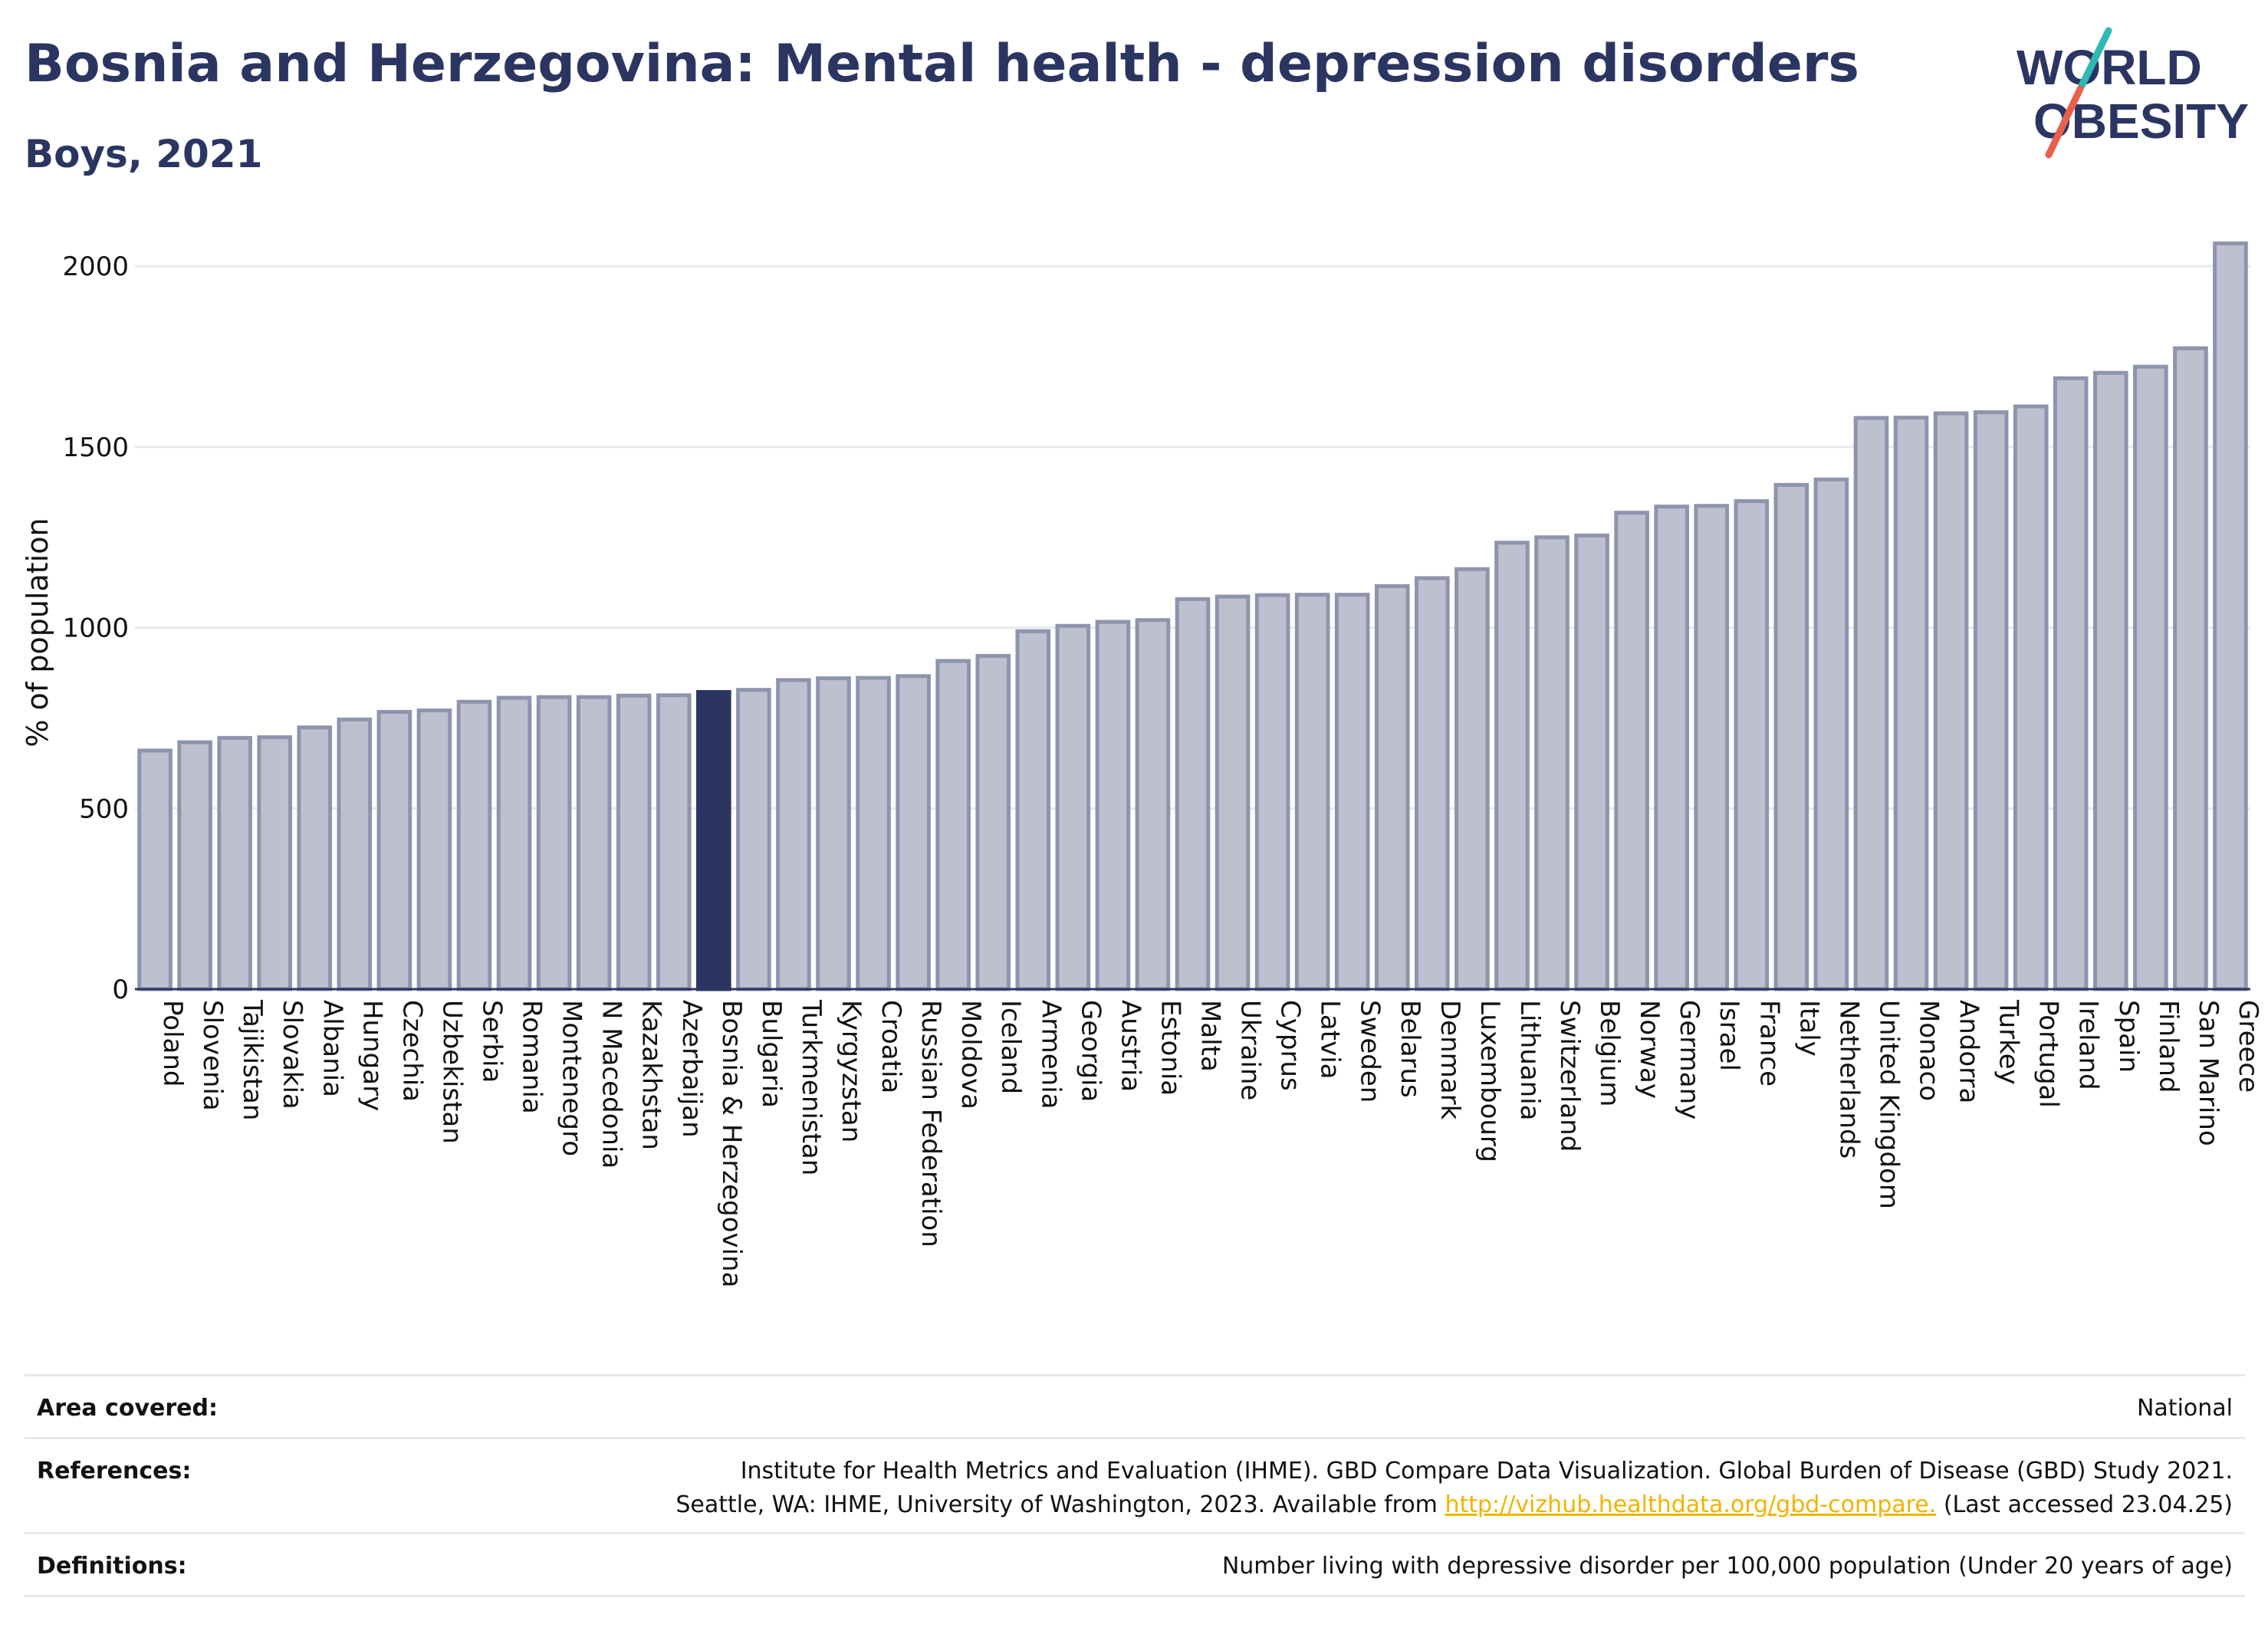 Image resolution: width=2268 pixels, height=1634 pixels. Describe the element at coordinates (95, 448) in the screenshot. I see `y-tick-label: 1500` at that location.